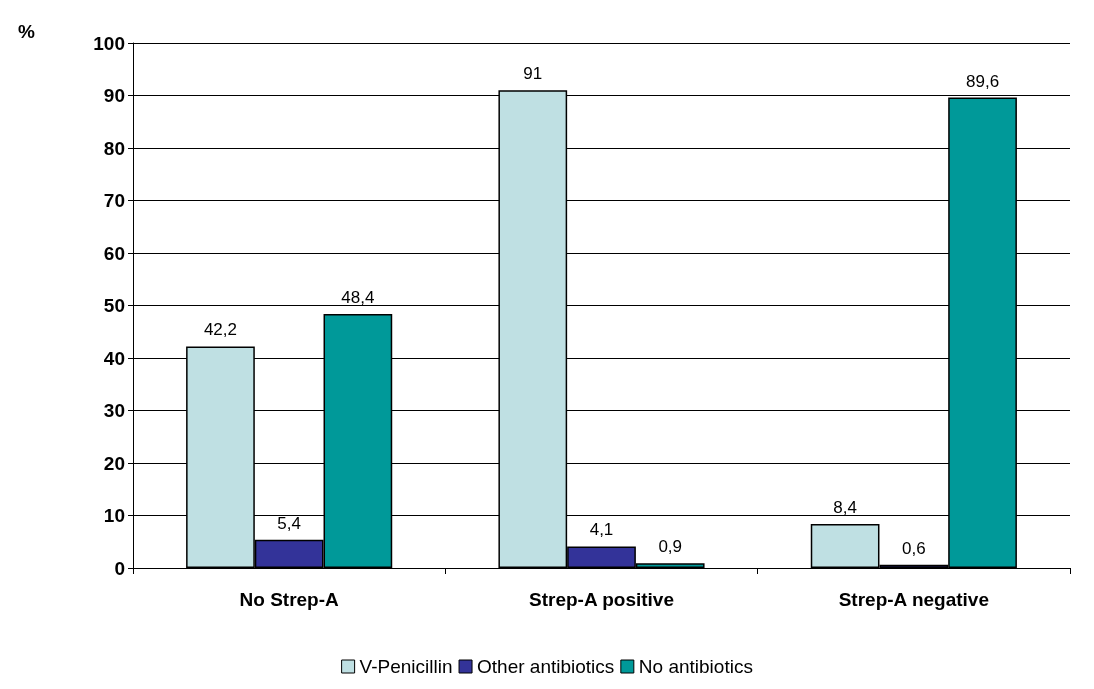 The height and width of the screenshot is (689, 1094). Describe the element at coordinates (114, 463) in the screenshot. I see `y-tick-label: 20` at that location.